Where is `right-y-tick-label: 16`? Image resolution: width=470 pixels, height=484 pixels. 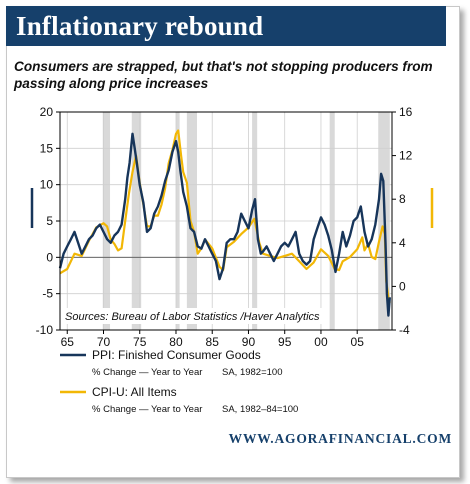
right-y-tick-label: 16 is located at coordinates (406, 112).